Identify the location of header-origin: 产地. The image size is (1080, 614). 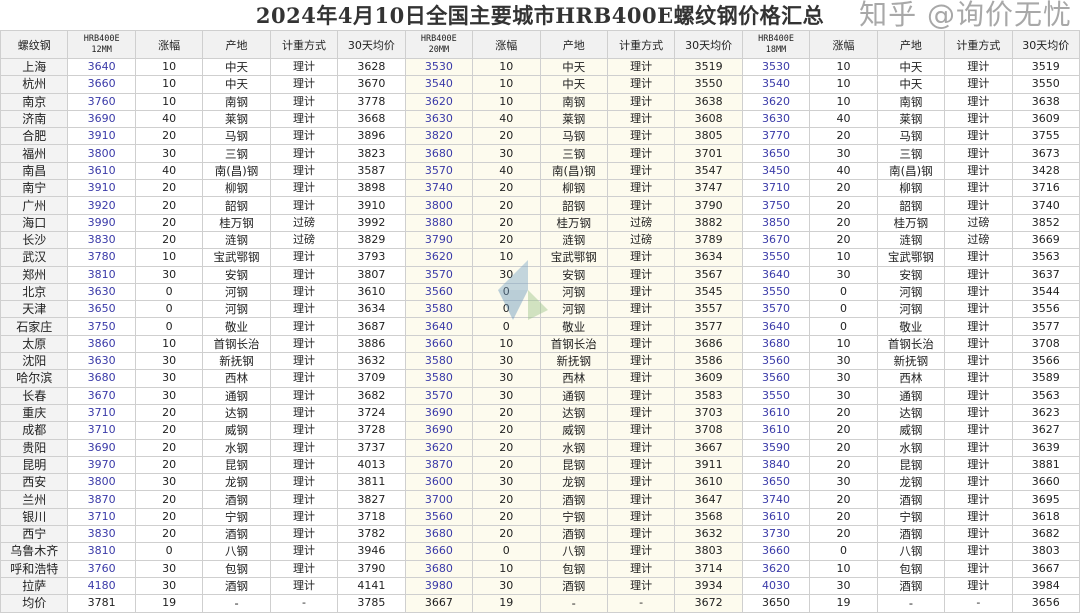
(911, 44).